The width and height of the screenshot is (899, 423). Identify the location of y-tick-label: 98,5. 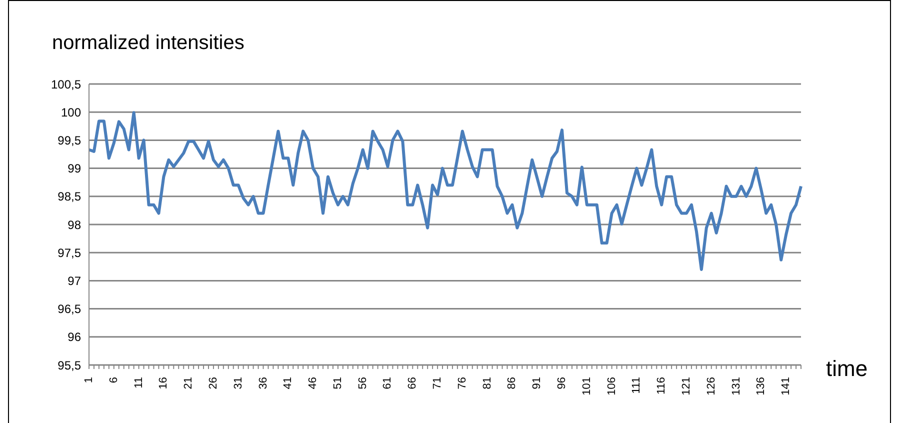
(70, 197).